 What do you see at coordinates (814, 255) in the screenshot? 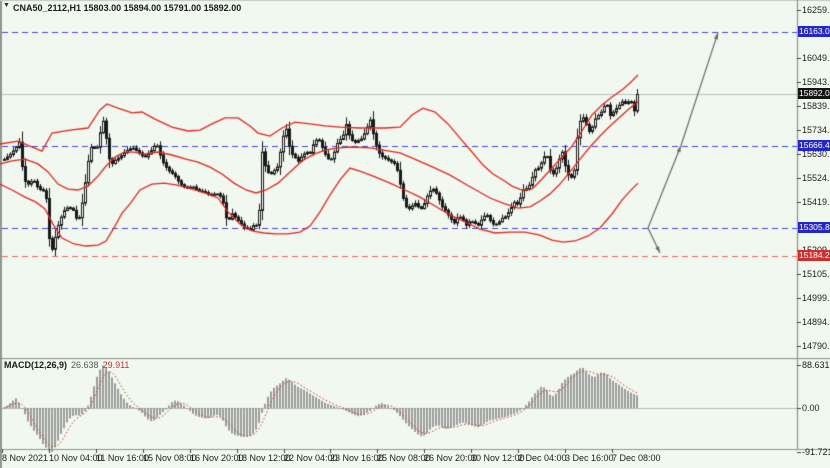
I see `price-level-badge: 15184.26` at bounding box center [814, 255].